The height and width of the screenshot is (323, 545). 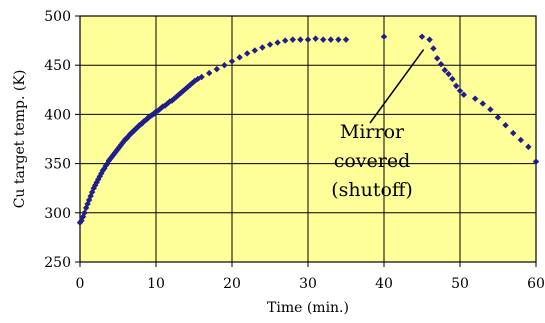 What do you see at coordinates (397, 86) in the screenshot?
I see `annotation-pointer-line` at bounding box center [397, 86].